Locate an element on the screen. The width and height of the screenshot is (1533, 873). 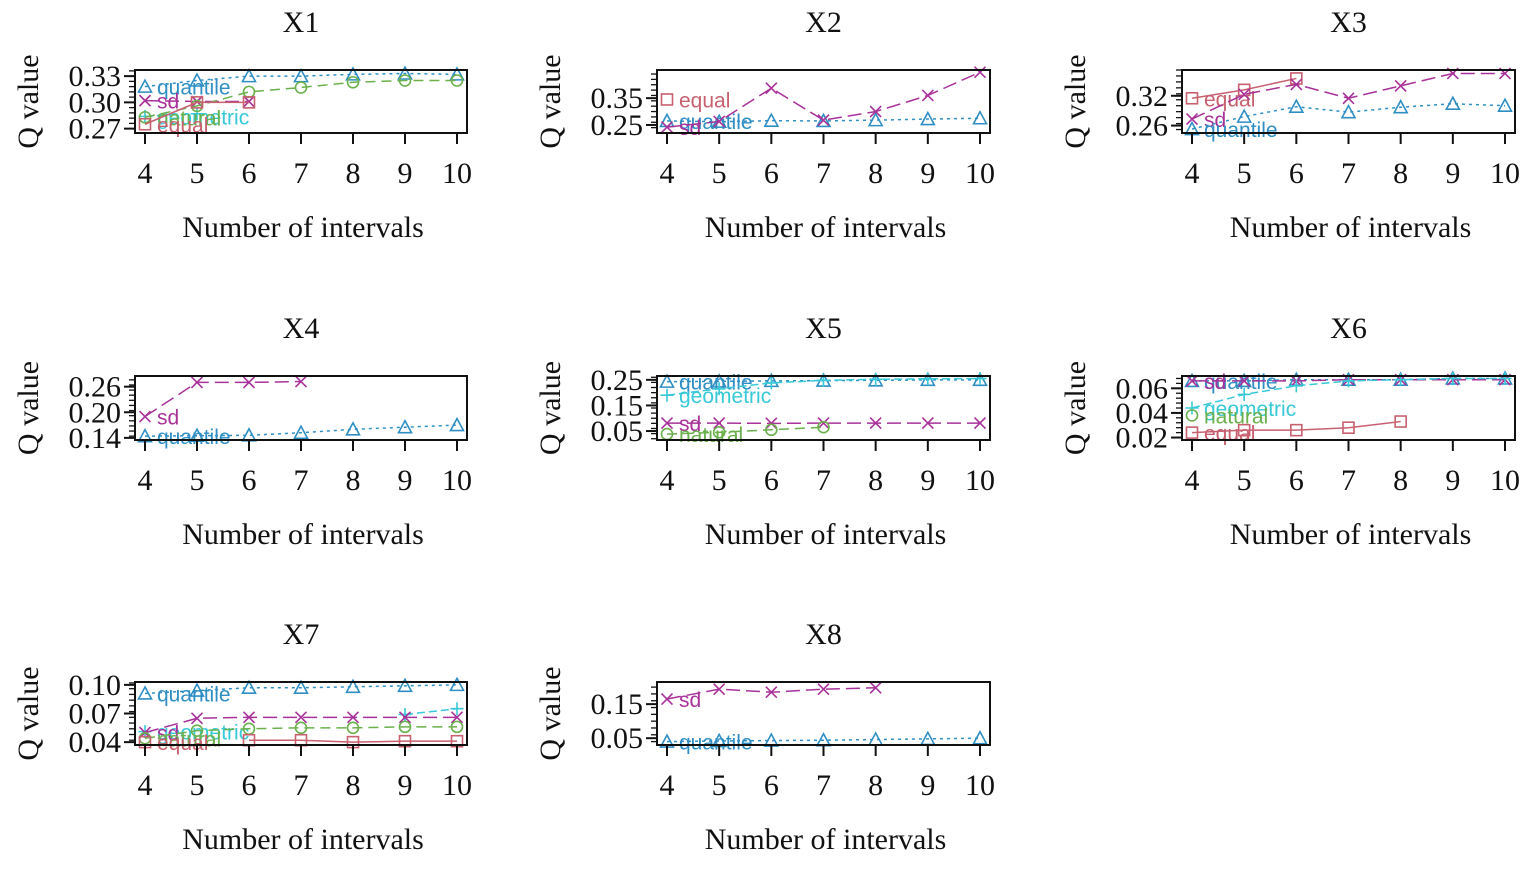
panel-title: X8 is located at coordinates (823, 634).